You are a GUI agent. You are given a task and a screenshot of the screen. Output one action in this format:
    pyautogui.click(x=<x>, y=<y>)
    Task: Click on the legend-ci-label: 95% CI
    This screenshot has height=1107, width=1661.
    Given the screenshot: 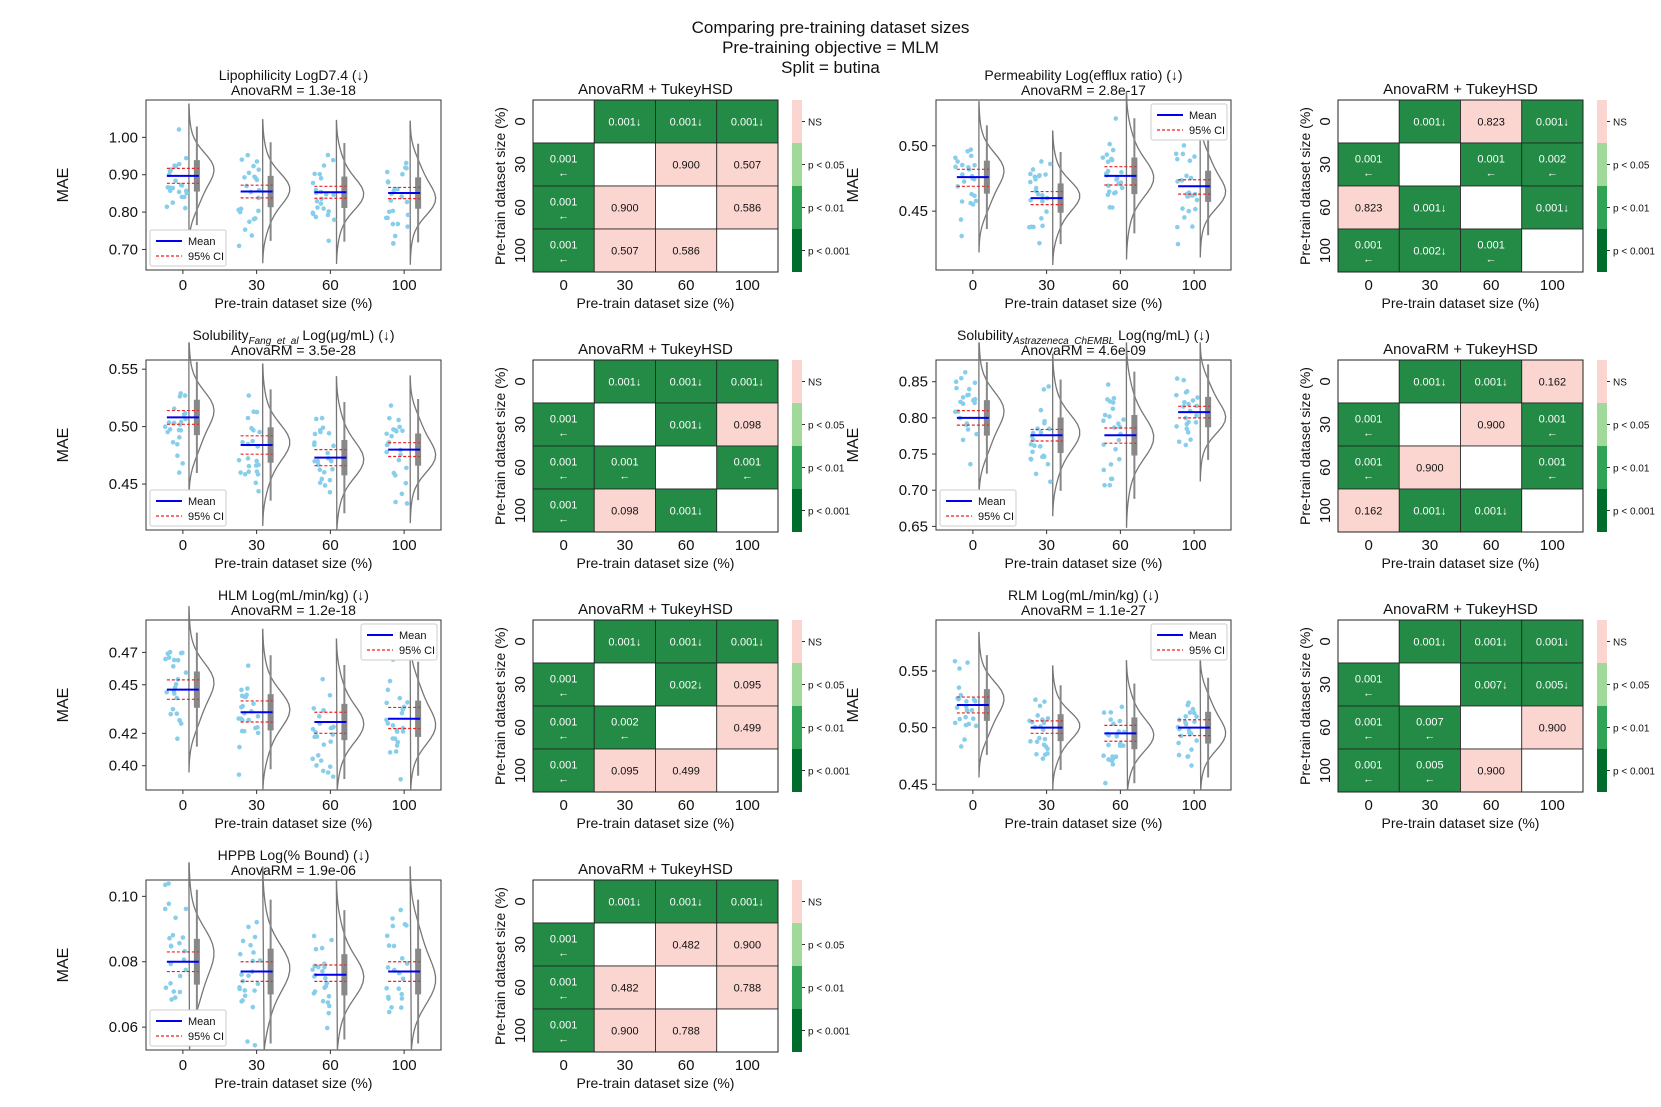 What is the action you would take?
    pyautogui.click(x=206, y=257)
    